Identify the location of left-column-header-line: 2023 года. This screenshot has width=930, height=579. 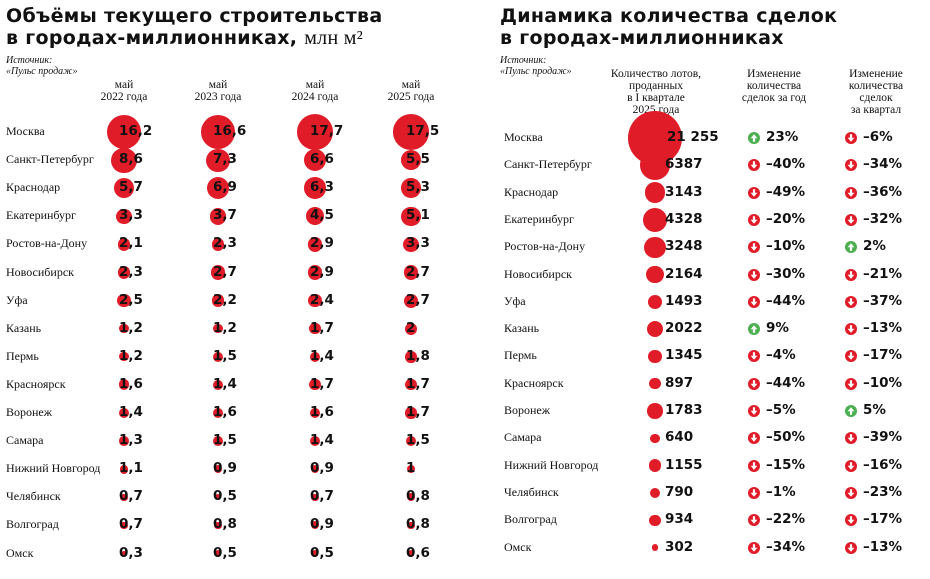
(218, 97).